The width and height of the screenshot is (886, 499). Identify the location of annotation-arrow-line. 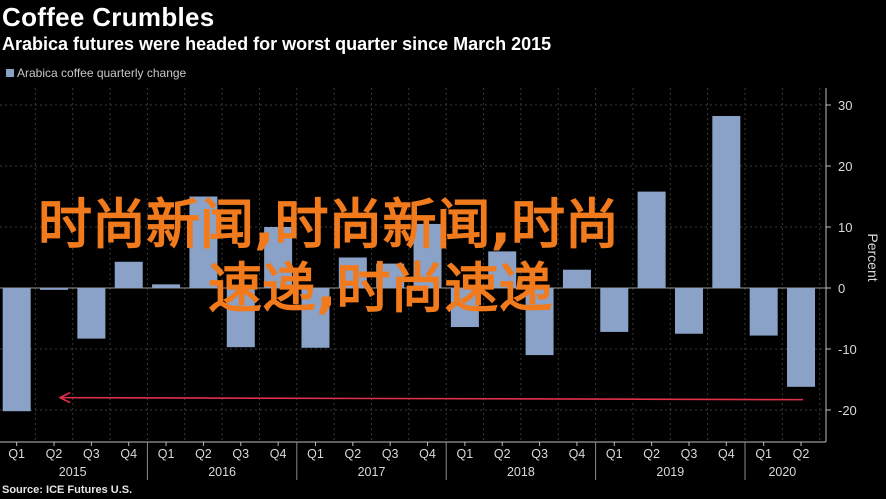
(432, 398).